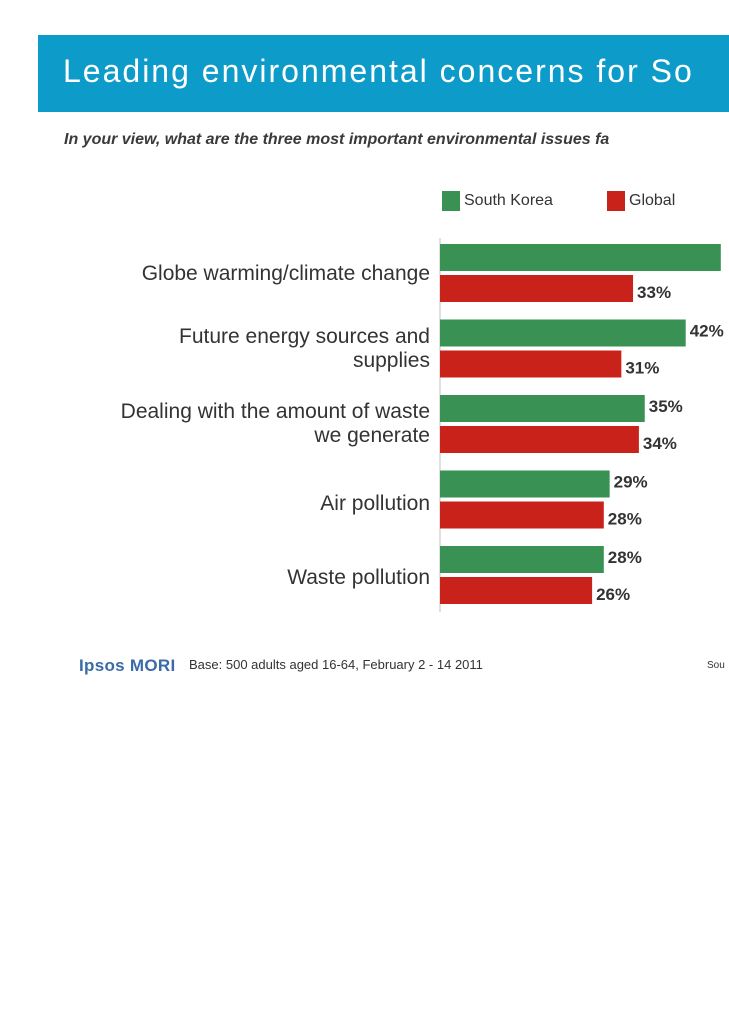 The height and width of the screenshot is (1030, 729). Describe the element at coordinates (275, 411) in the screenshot. I see `category-label-line: Dealing with the amount of waste` at that location.